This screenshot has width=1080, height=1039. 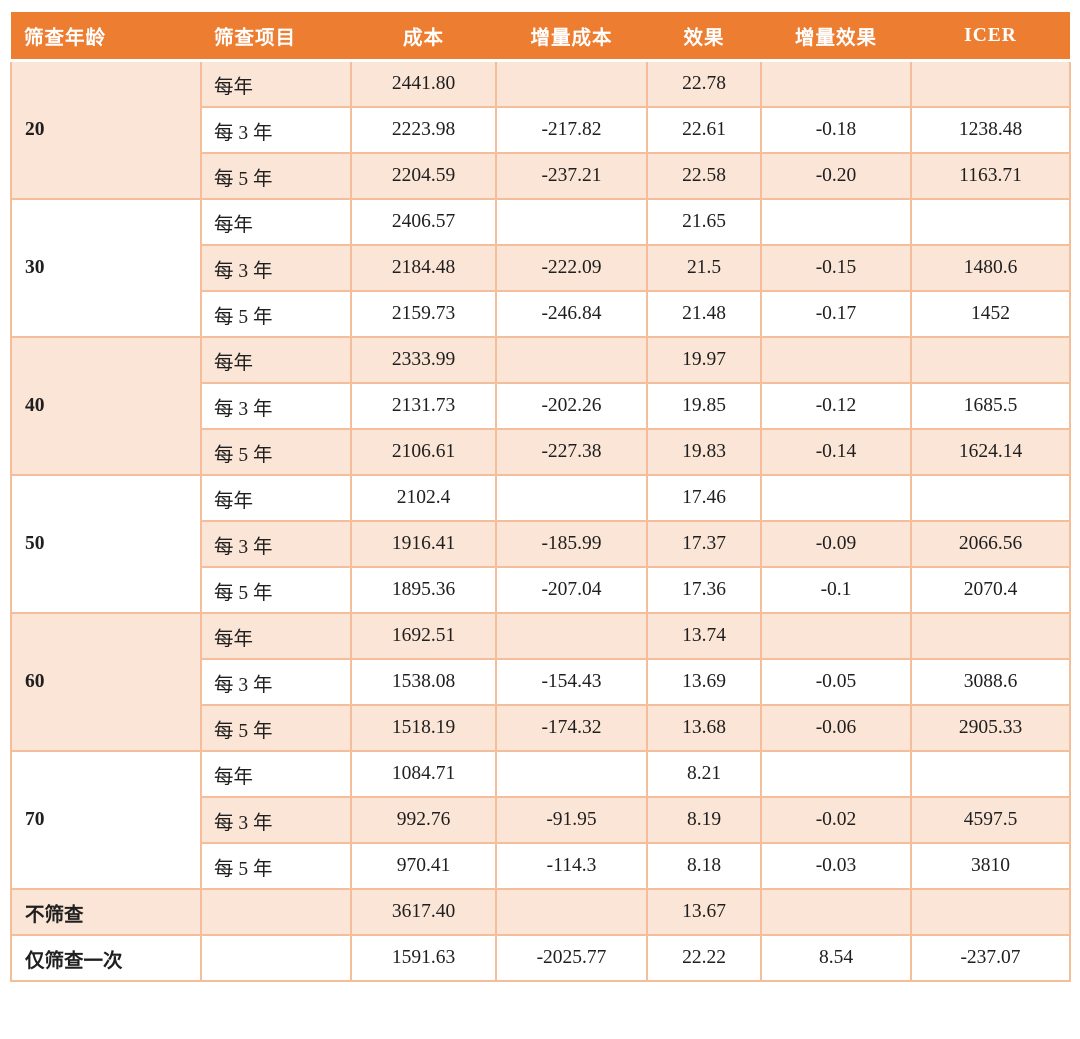 What do you see at coordinates (836, 176) in the screenshot?
I see `cell-incremental-effect: -0.20` at bounding box center [836, 176].